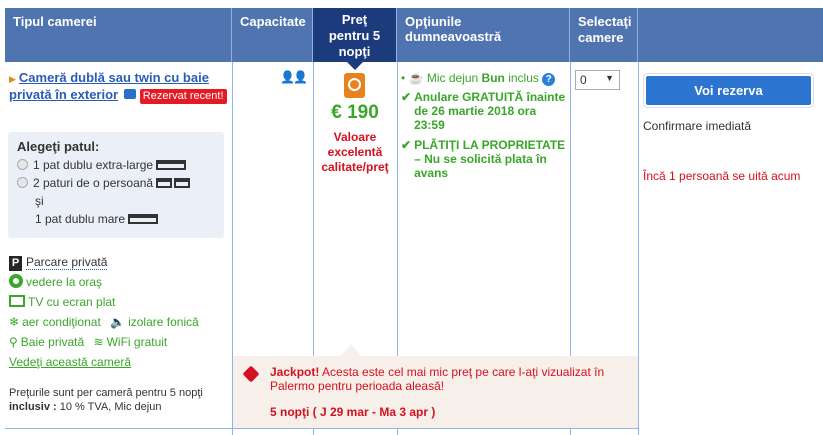 The height and width of the screenshot is (435, 823). Describe the element at coordinates (183, 96) in the screenshot. I see `recently-booked-badge: Rezervat recent!` at that location.